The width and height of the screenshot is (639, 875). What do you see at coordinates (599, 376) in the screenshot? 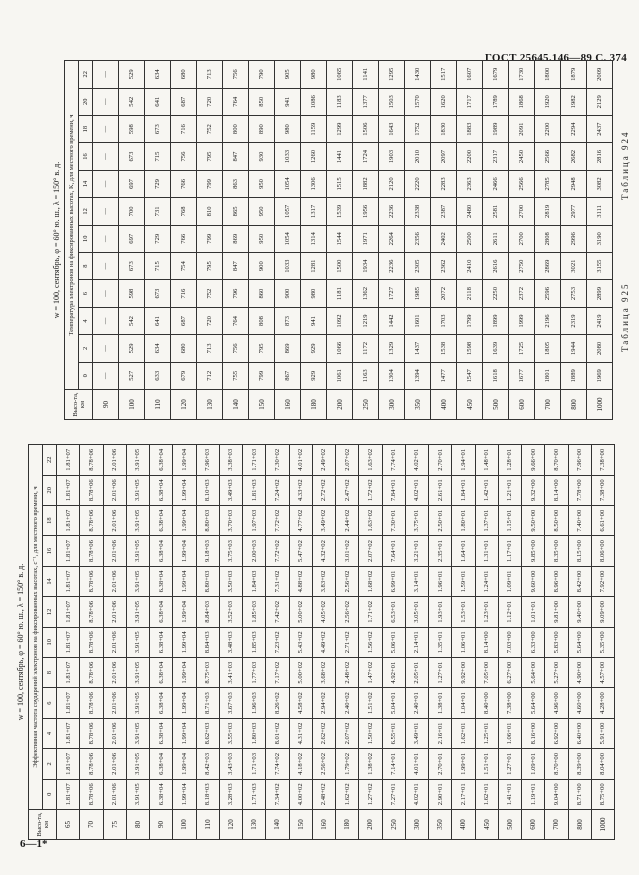
I see `value-cell: 1969` at bounding box center [599, 376].